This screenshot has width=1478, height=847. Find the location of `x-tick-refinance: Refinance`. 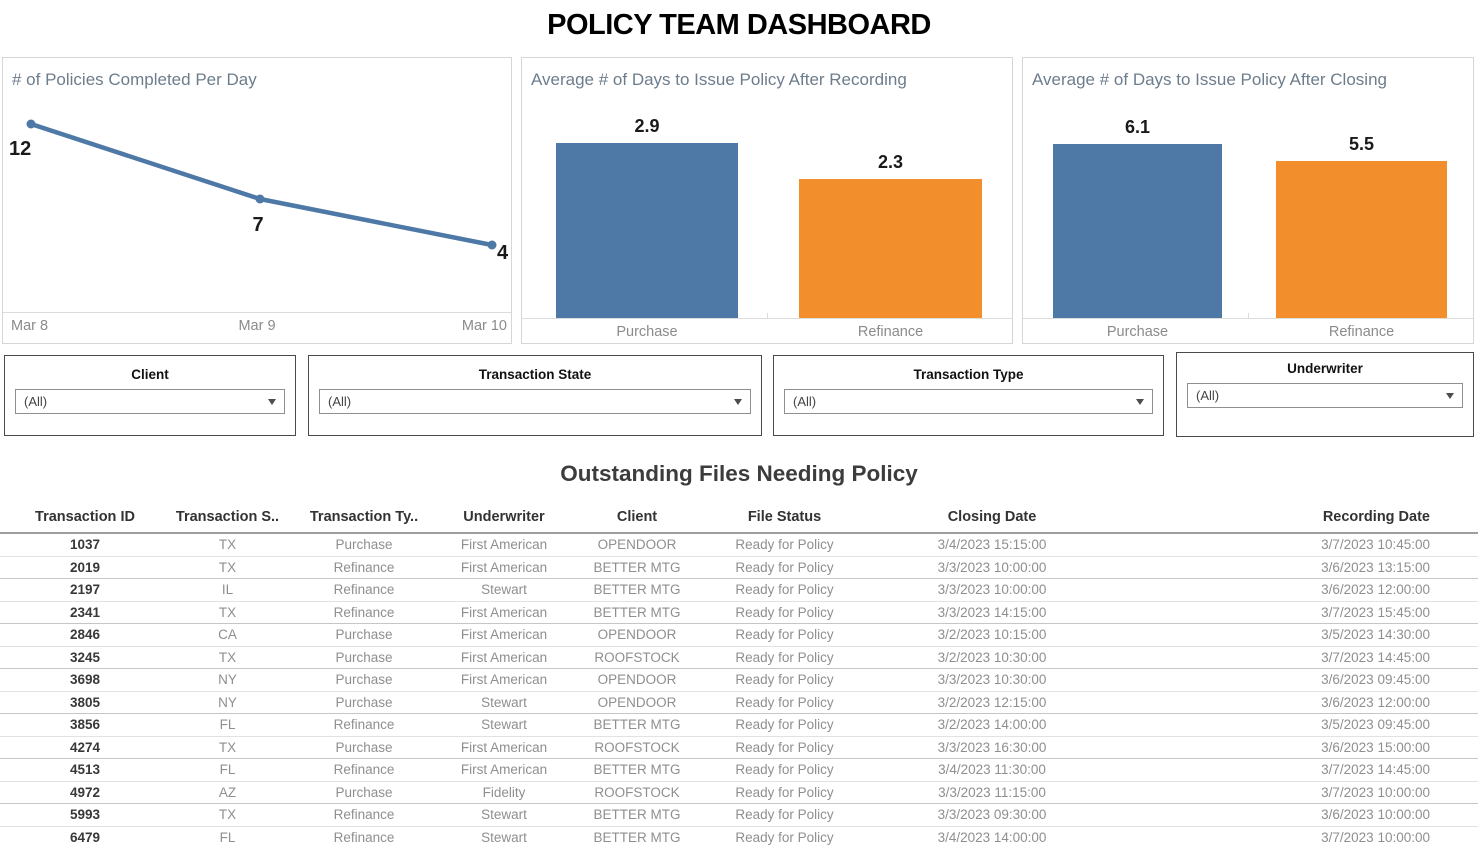

x-tick-refinance: Refinance is located at coordinates (890, 332).